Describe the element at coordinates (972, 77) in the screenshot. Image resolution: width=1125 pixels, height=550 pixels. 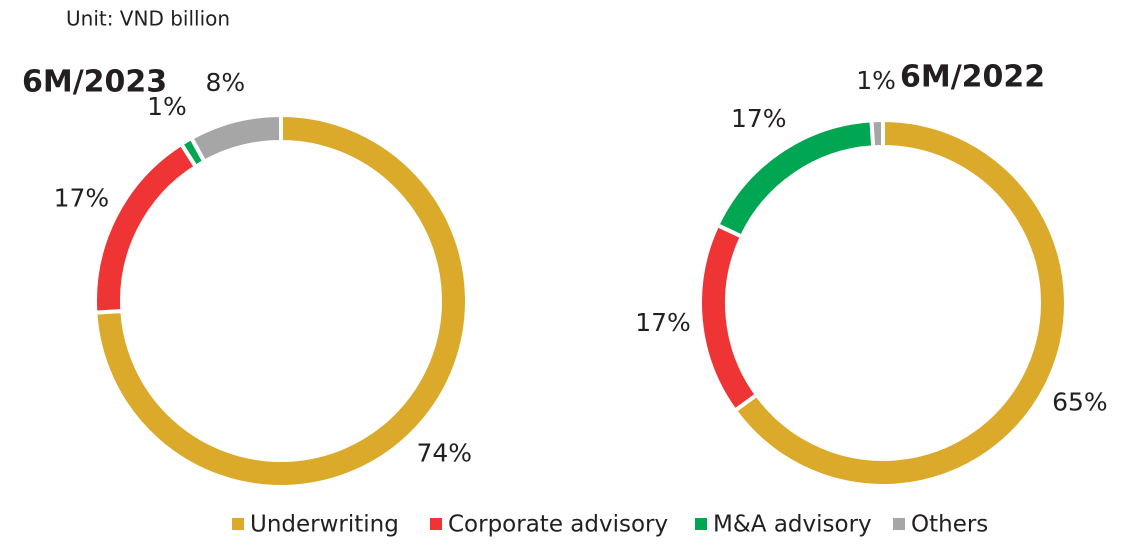
I see `chart-title: 6M/2022` at that location.